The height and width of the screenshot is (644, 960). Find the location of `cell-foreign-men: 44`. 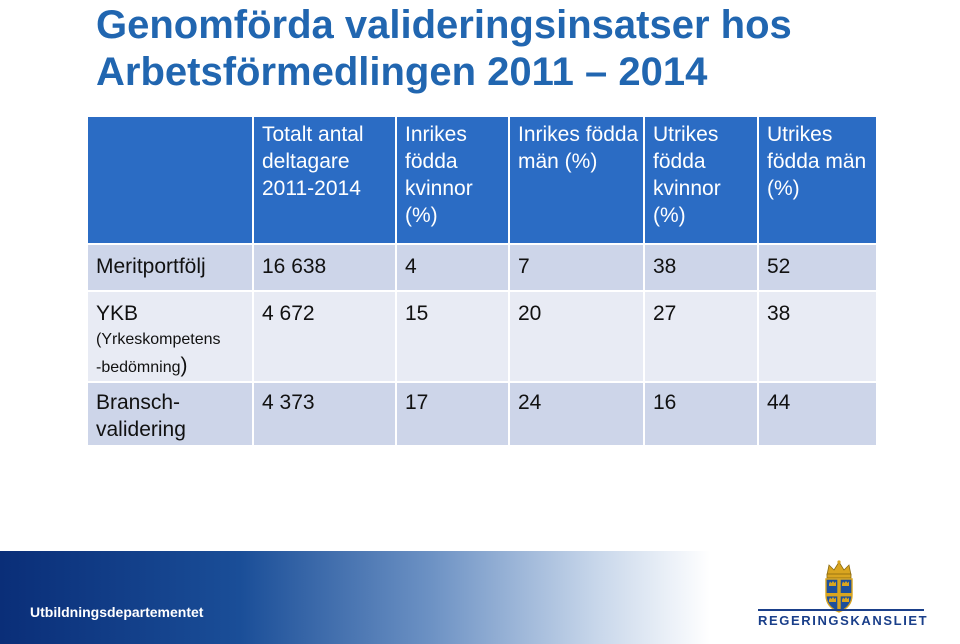

cell-foreign-men: 44 is located at coordinates (818, 414).